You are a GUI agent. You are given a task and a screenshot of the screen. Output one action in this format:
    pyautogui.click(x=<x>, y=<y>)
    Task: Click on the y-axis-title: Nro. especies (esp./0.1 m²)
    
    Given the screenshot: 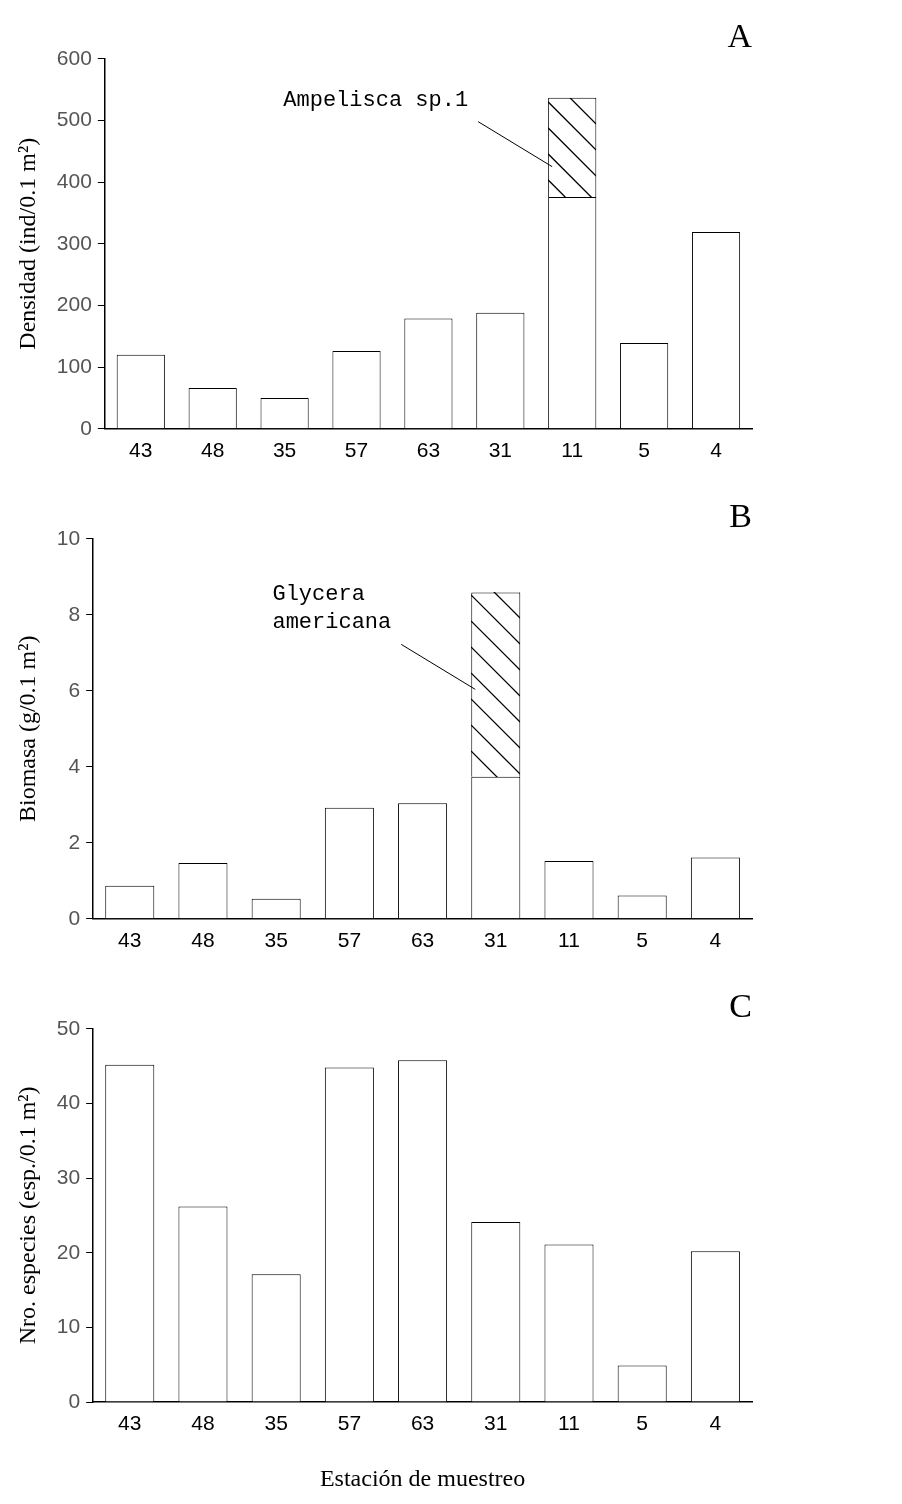 What is the action you would take?
    pyautogui.click(x=26, y=1215)
    